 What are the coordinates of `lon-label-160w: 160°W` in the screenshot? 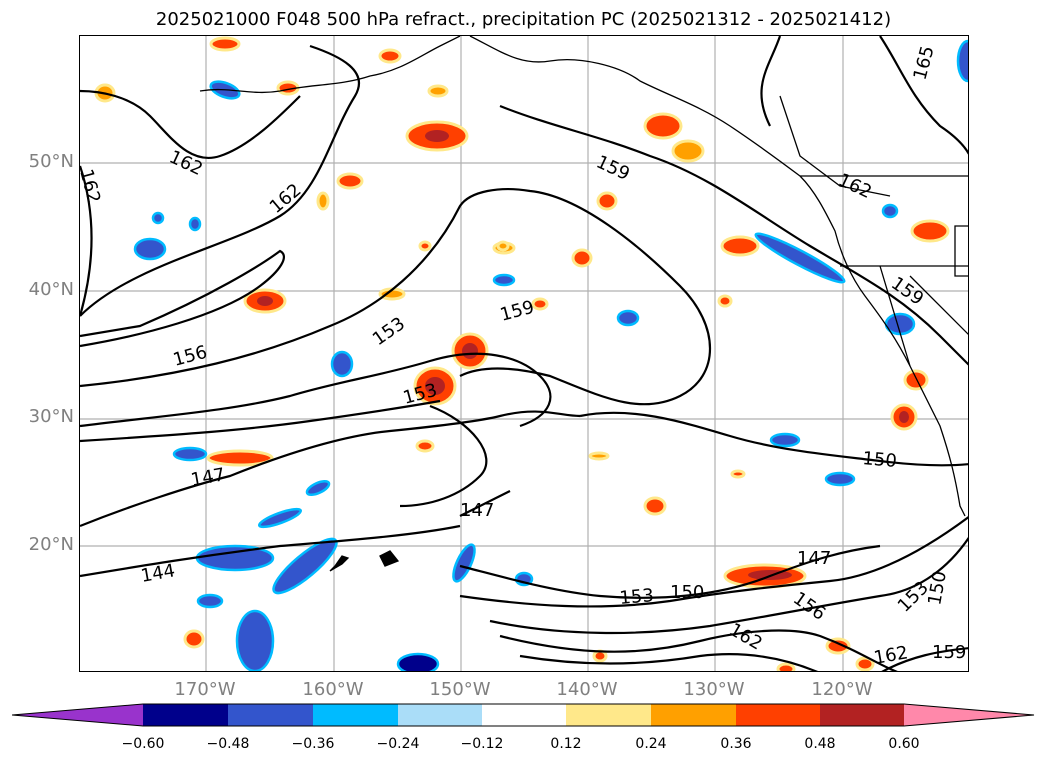 It's located at (333, 689).